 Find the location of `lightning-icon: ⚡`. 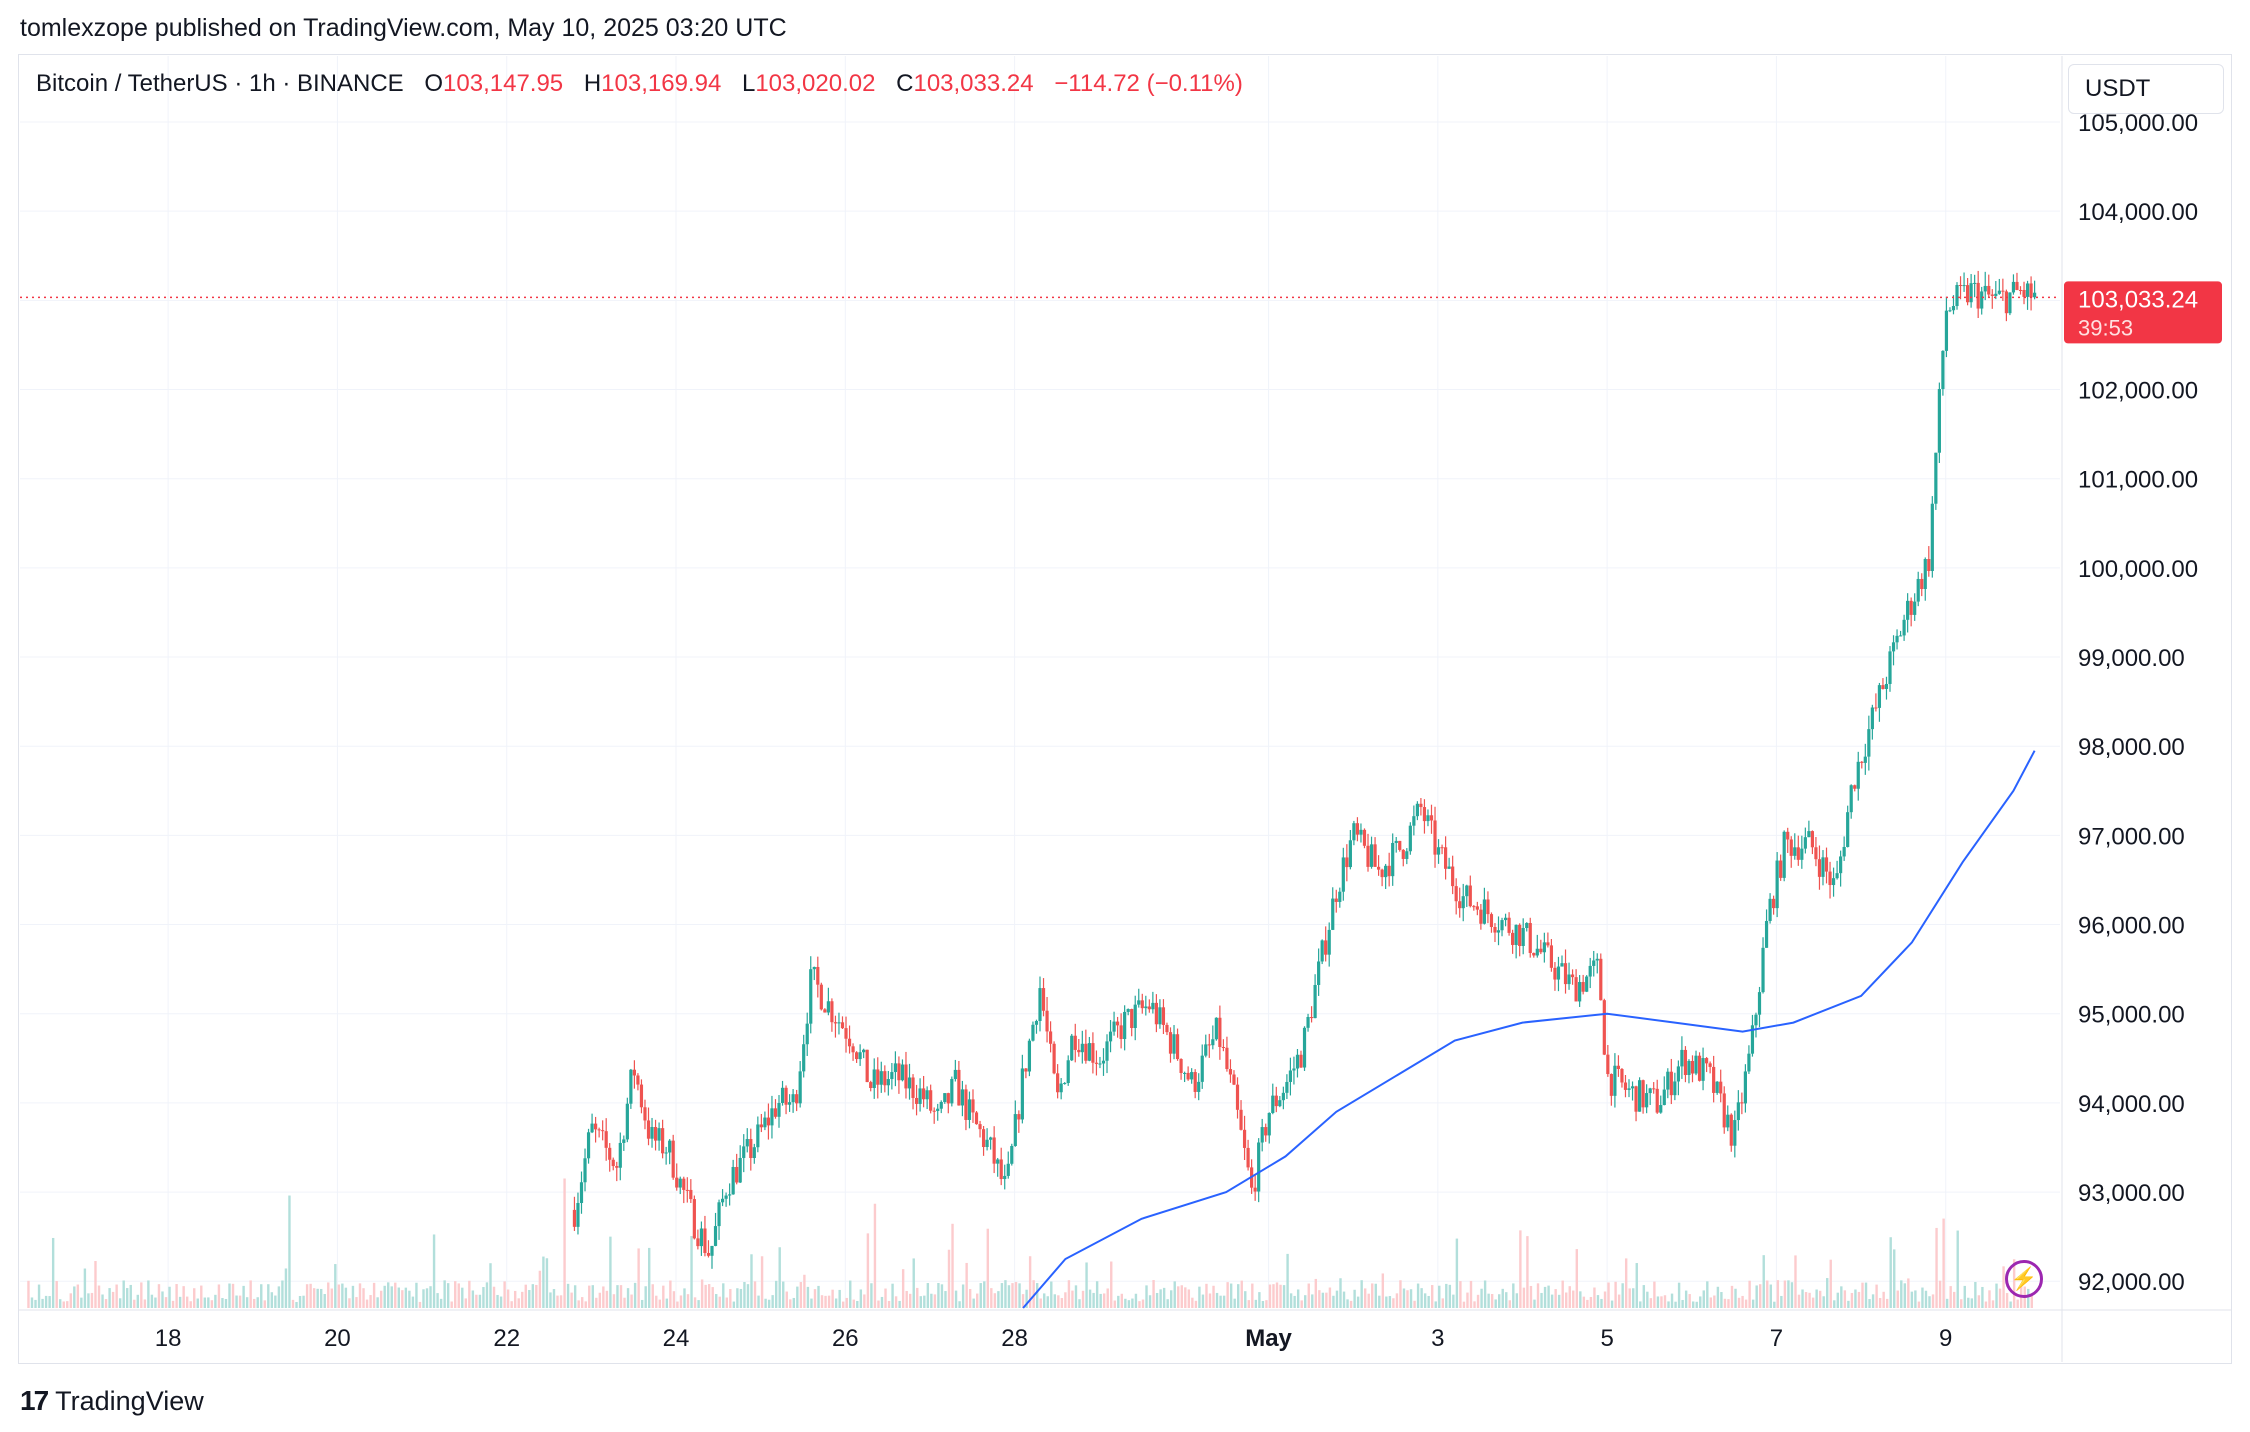

lightning-icon: ⚡ is located at coordinates (2024, 1279).